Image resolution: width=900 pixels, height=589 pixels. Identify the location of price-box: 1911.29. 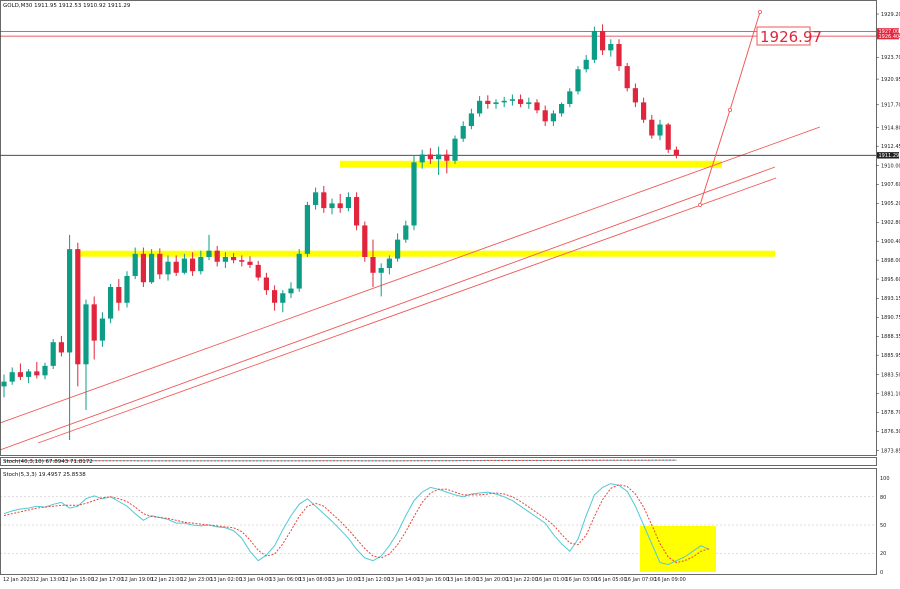
(888, 155).